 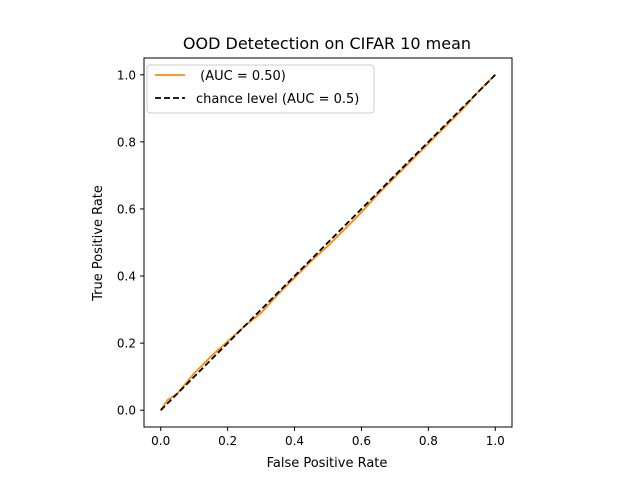 I want to click on x-axis-label: False Positive Rate, so click(x=327, y=463).